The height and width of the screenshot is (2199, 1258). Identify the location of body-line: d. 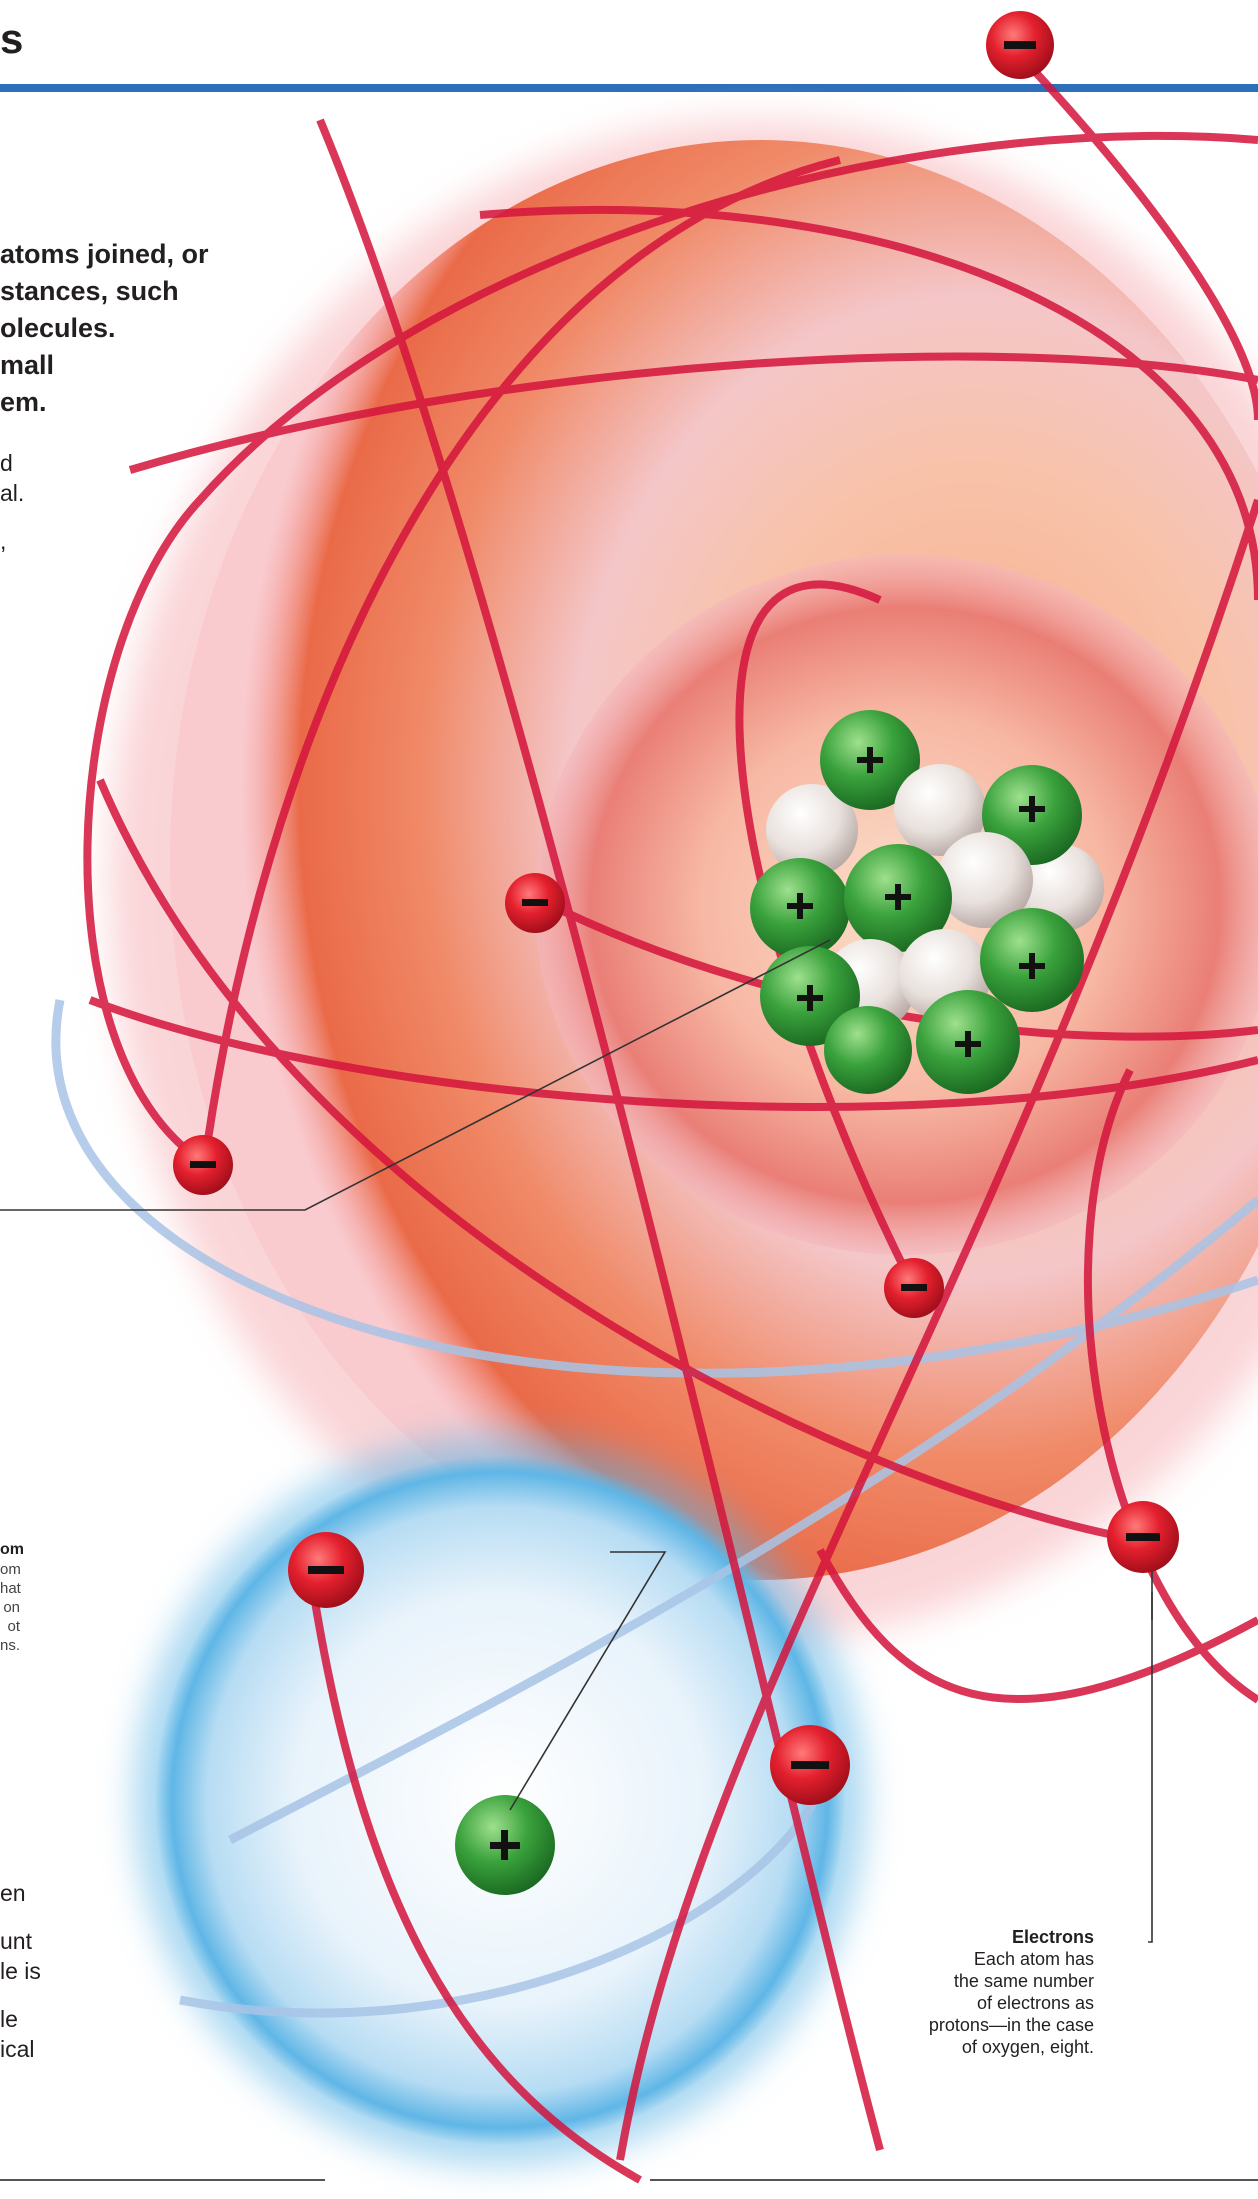
(6, 463).